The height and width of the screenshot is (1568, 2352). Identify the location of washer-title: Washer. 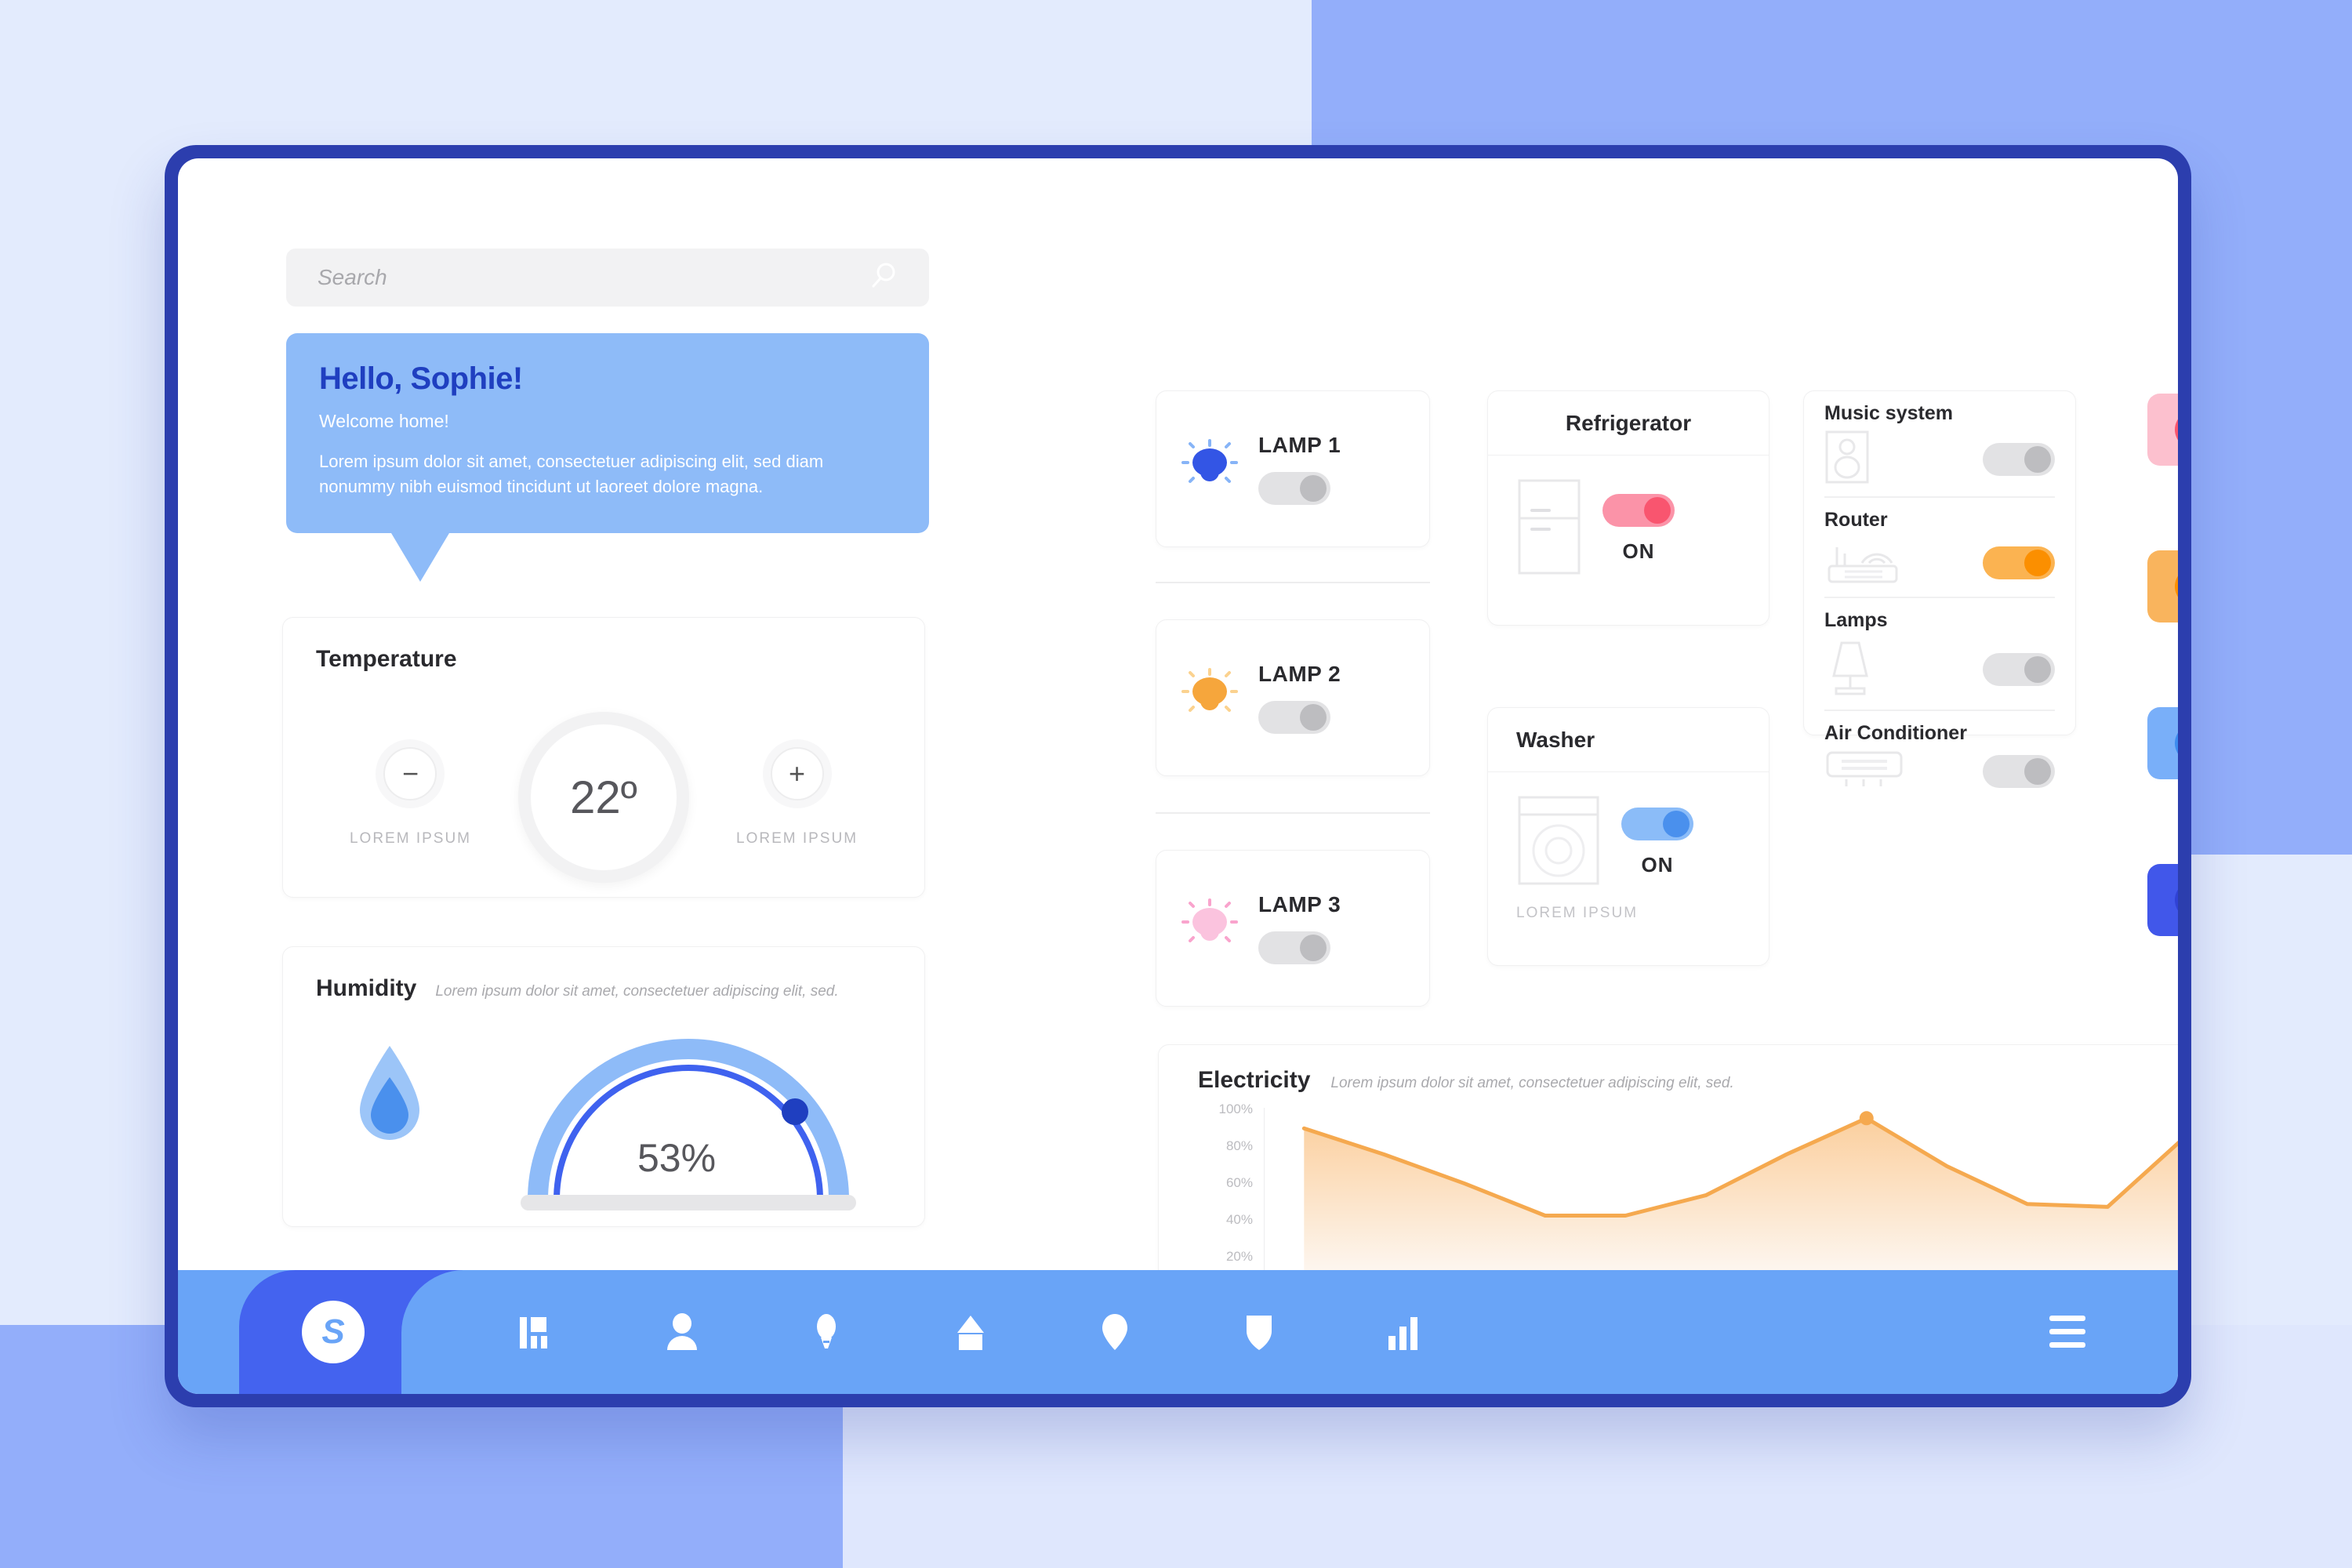
(1628, 740).